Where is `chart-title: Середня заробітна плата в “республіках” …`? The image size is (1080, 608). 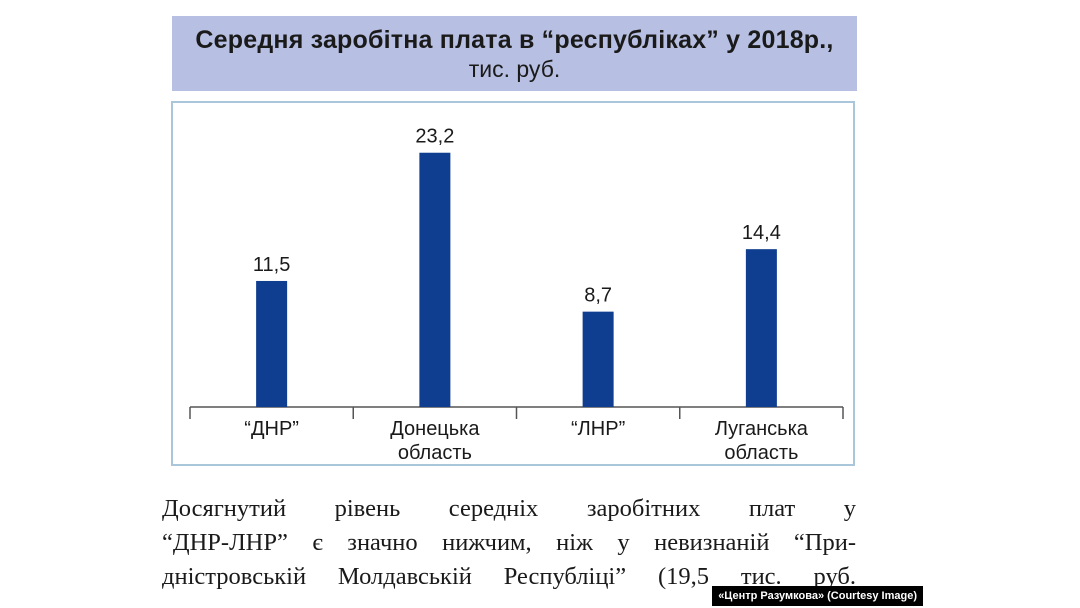
chart-title: Середня заробітна плата в “республіках” … is located at coordinates (514, 40).